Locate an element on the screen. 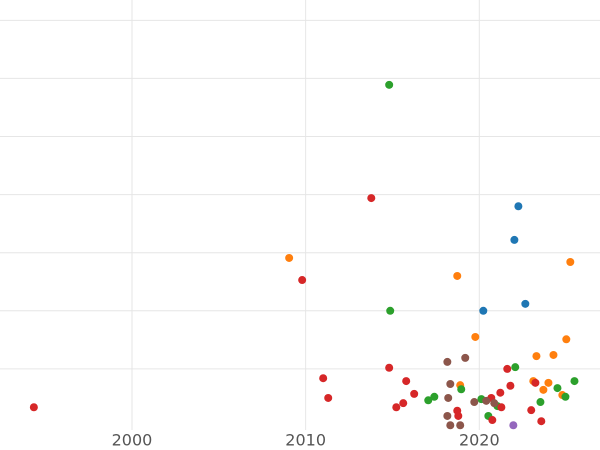  x-tick-label: 2020 is located at coordinates (479, 440).